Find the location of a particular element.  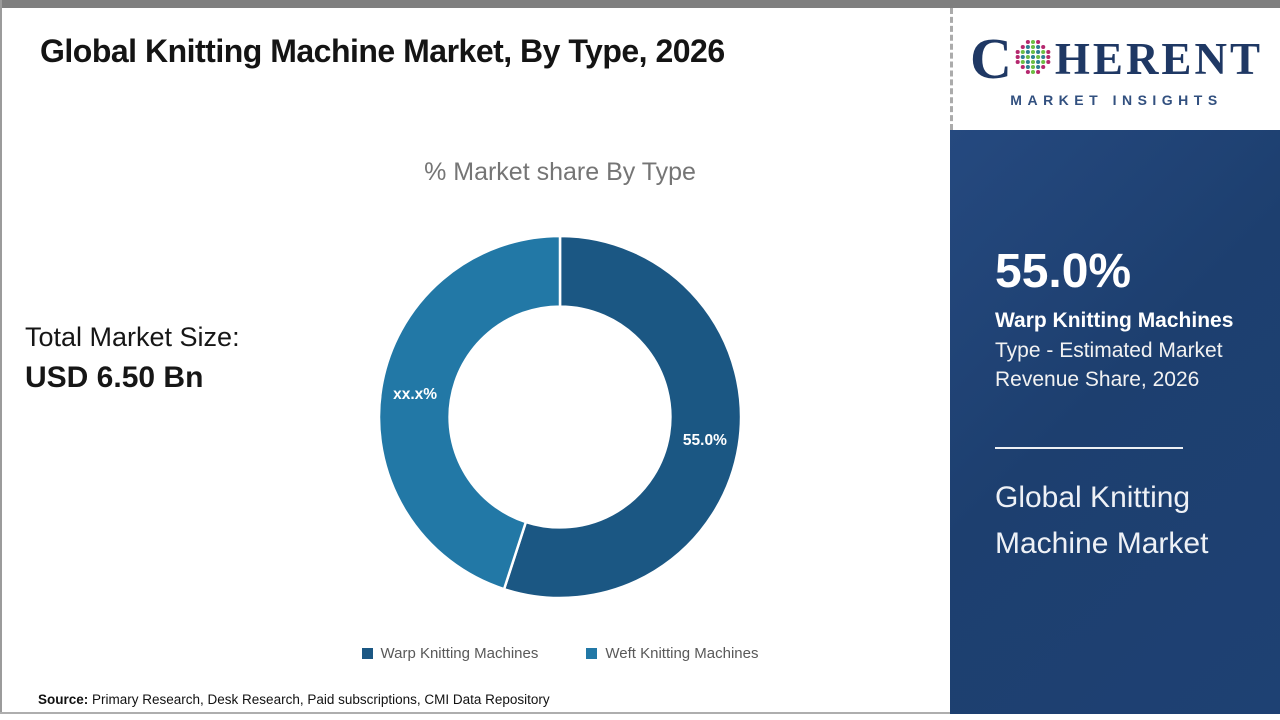

logo-wordmark: C HERENT is located at coordinates (1116, 59).